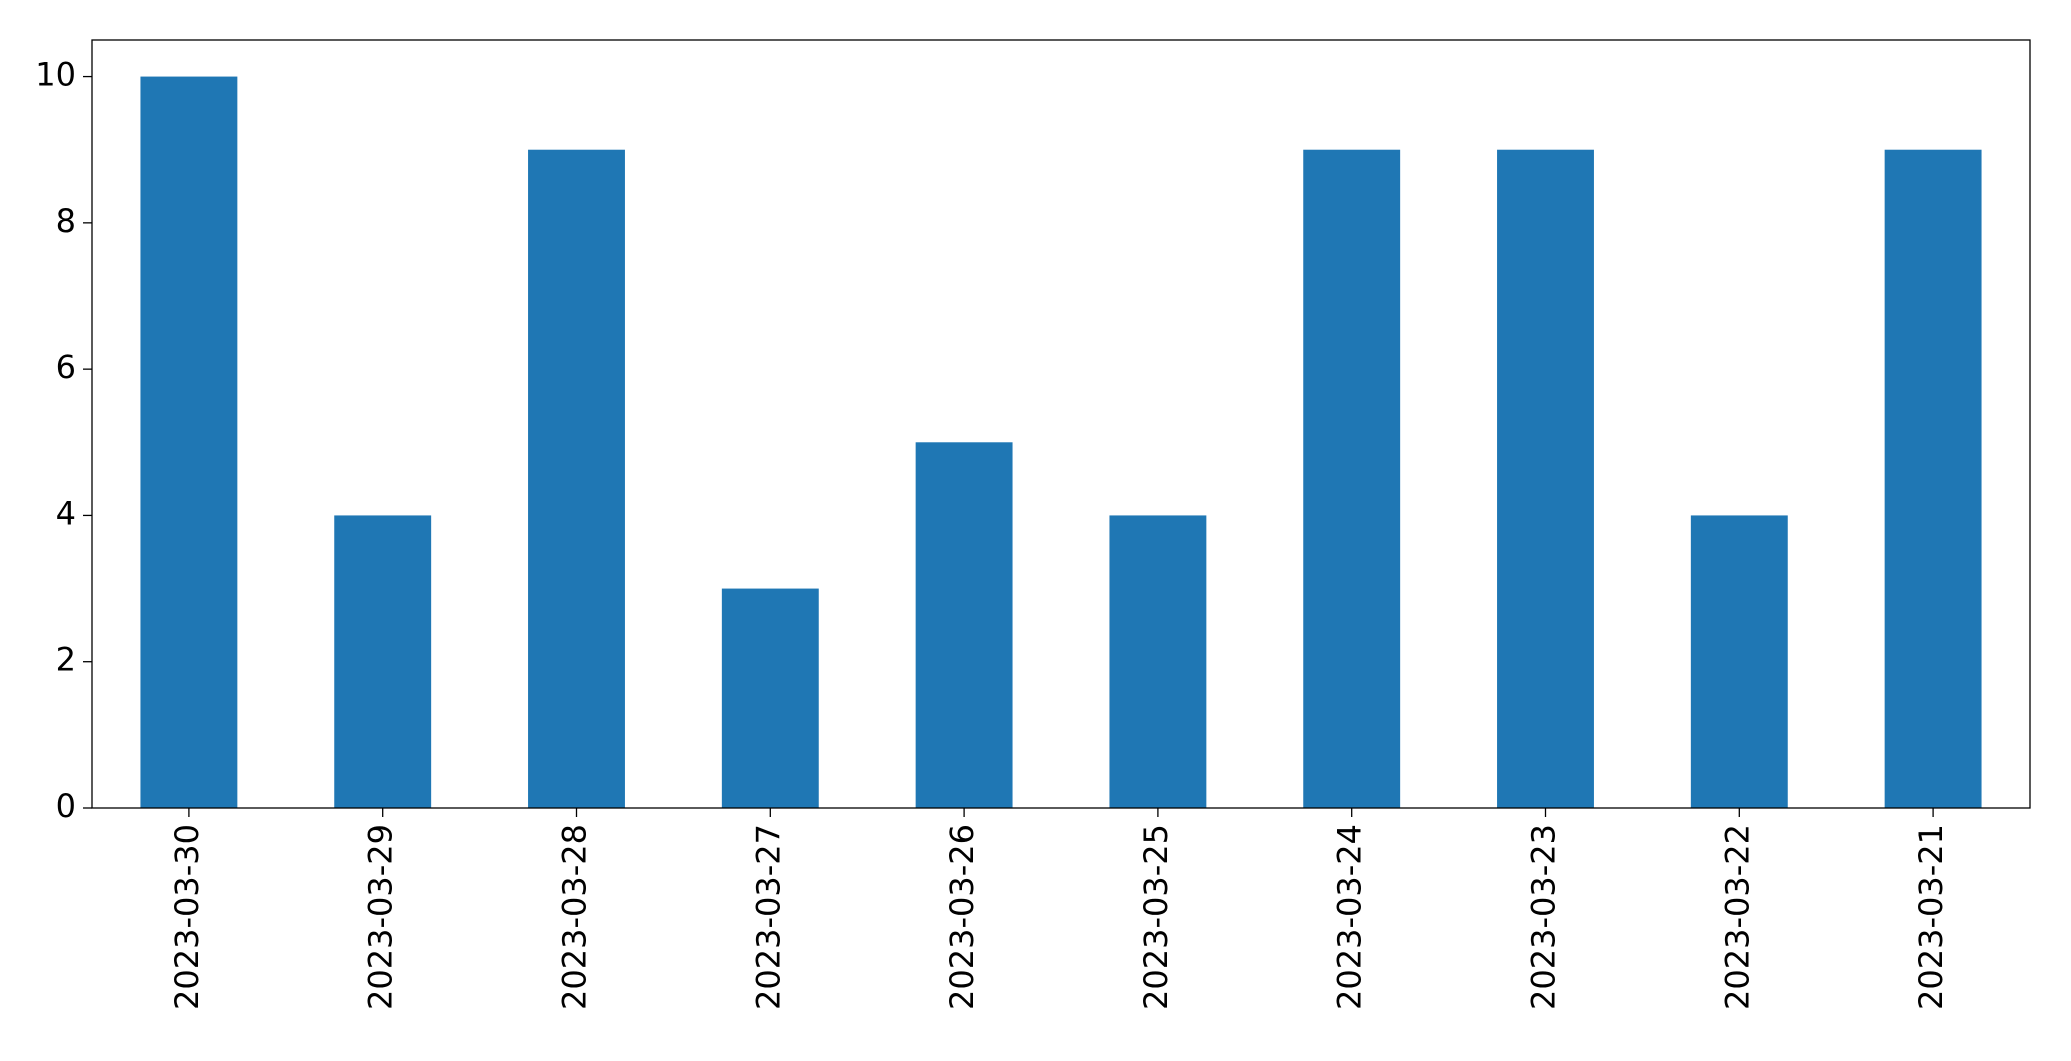  Describe the element at coordinates (1931, 917) in the screenshot. I see `x-tick-label: 2023-03-21` at that location.